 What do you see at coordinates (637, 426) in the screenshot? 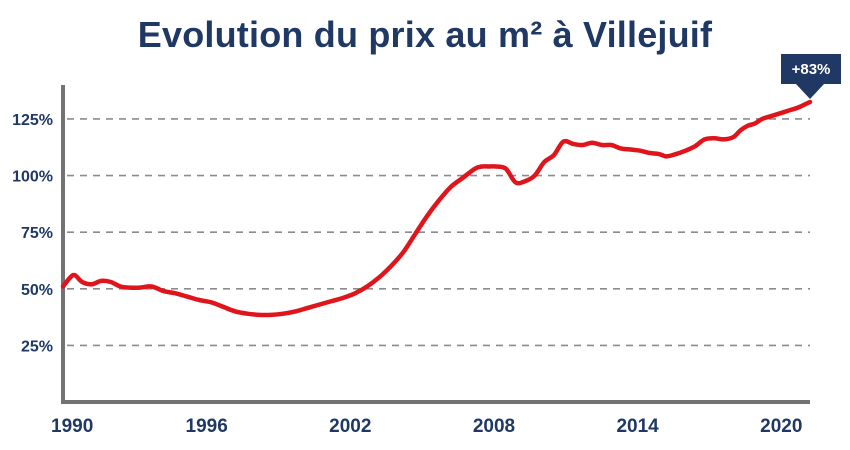
I see `x-tick-label: 2014` at bounding box center [637, 426].